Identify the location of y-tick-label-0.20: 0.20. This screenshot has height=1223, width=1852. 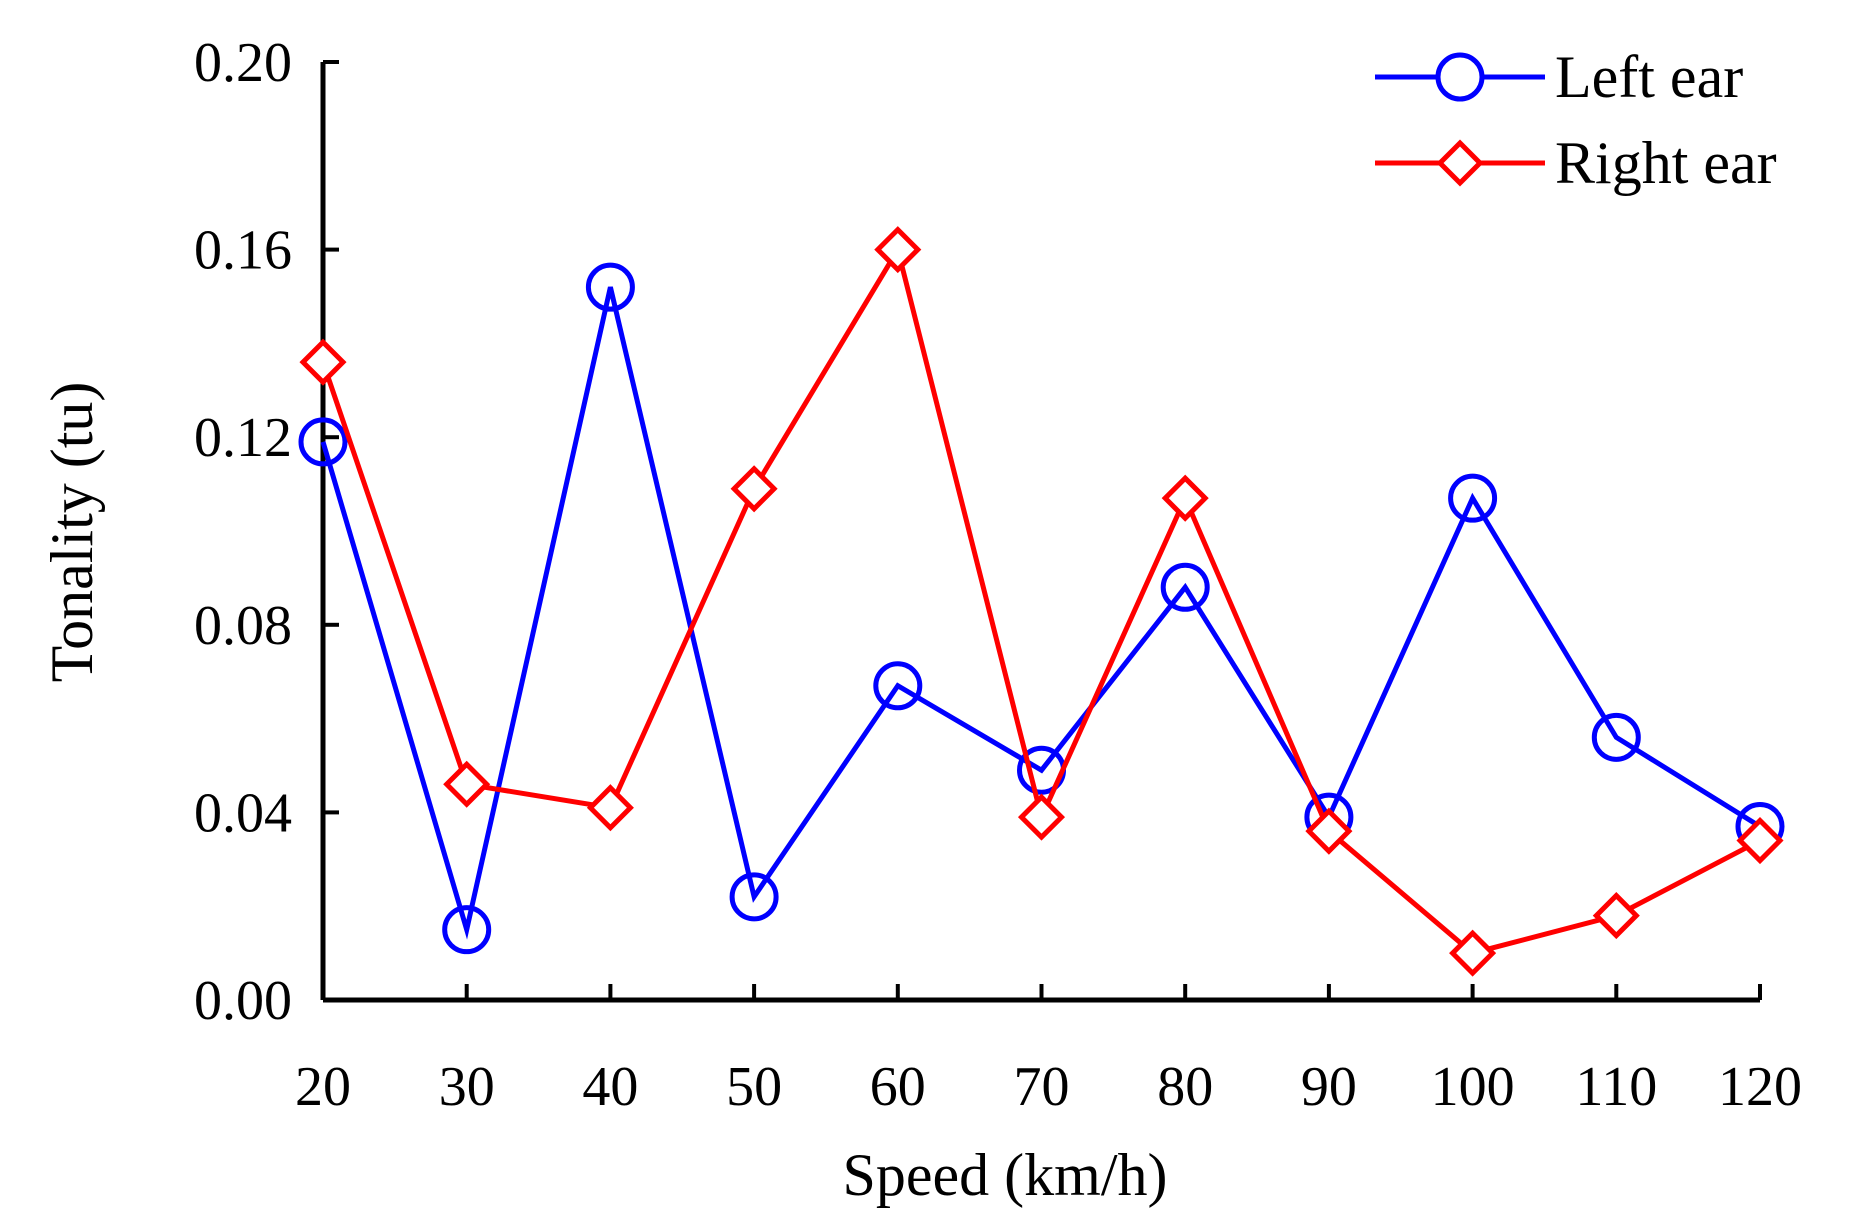
(243, 63).